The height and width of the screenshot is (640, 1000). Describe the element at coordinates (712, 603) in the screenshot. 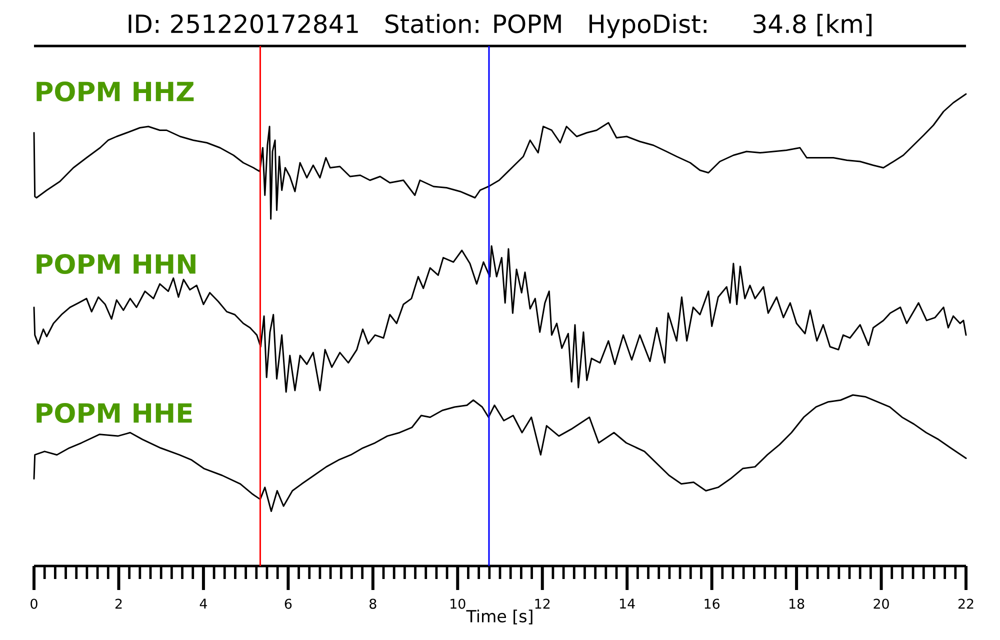

I see `x-tick-label: 16` at that location.